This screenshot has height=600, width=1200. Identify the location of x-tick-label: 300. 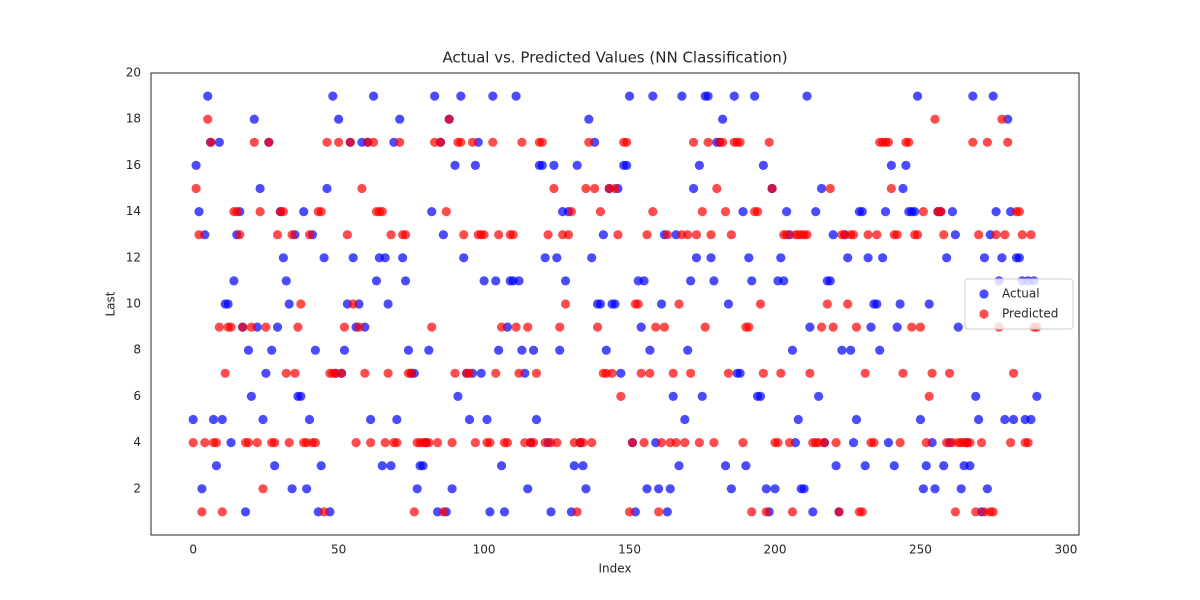
(1065, 550).